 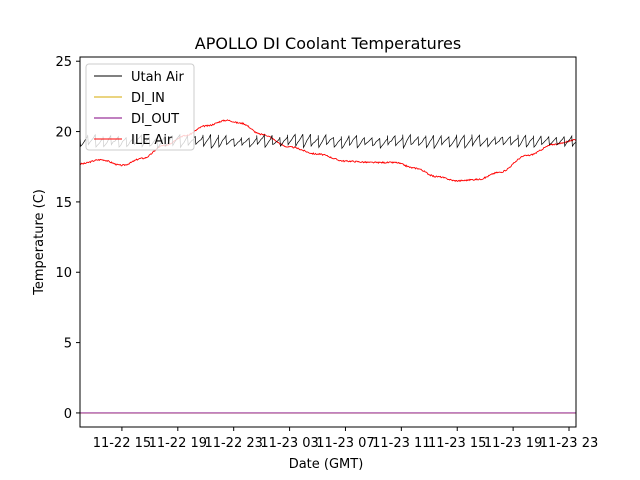 What do you see at coordinates (233, 443) in the screenshot?
I see `x-tick-label: 11-22 23` at bounding box center [233, 443].